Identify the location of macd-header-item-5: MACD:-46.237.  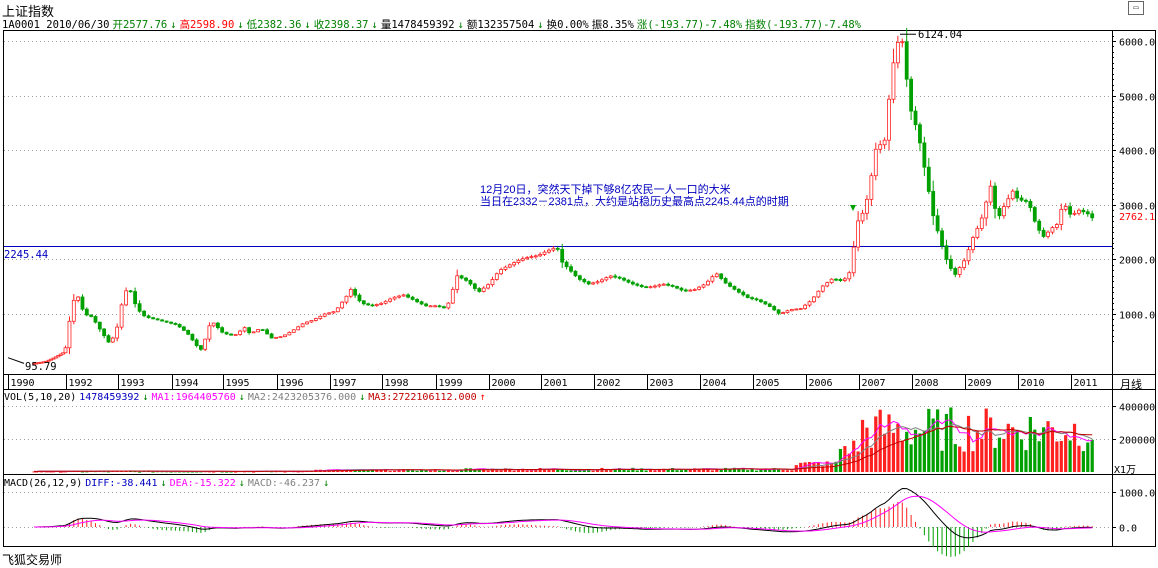
(284, 483).